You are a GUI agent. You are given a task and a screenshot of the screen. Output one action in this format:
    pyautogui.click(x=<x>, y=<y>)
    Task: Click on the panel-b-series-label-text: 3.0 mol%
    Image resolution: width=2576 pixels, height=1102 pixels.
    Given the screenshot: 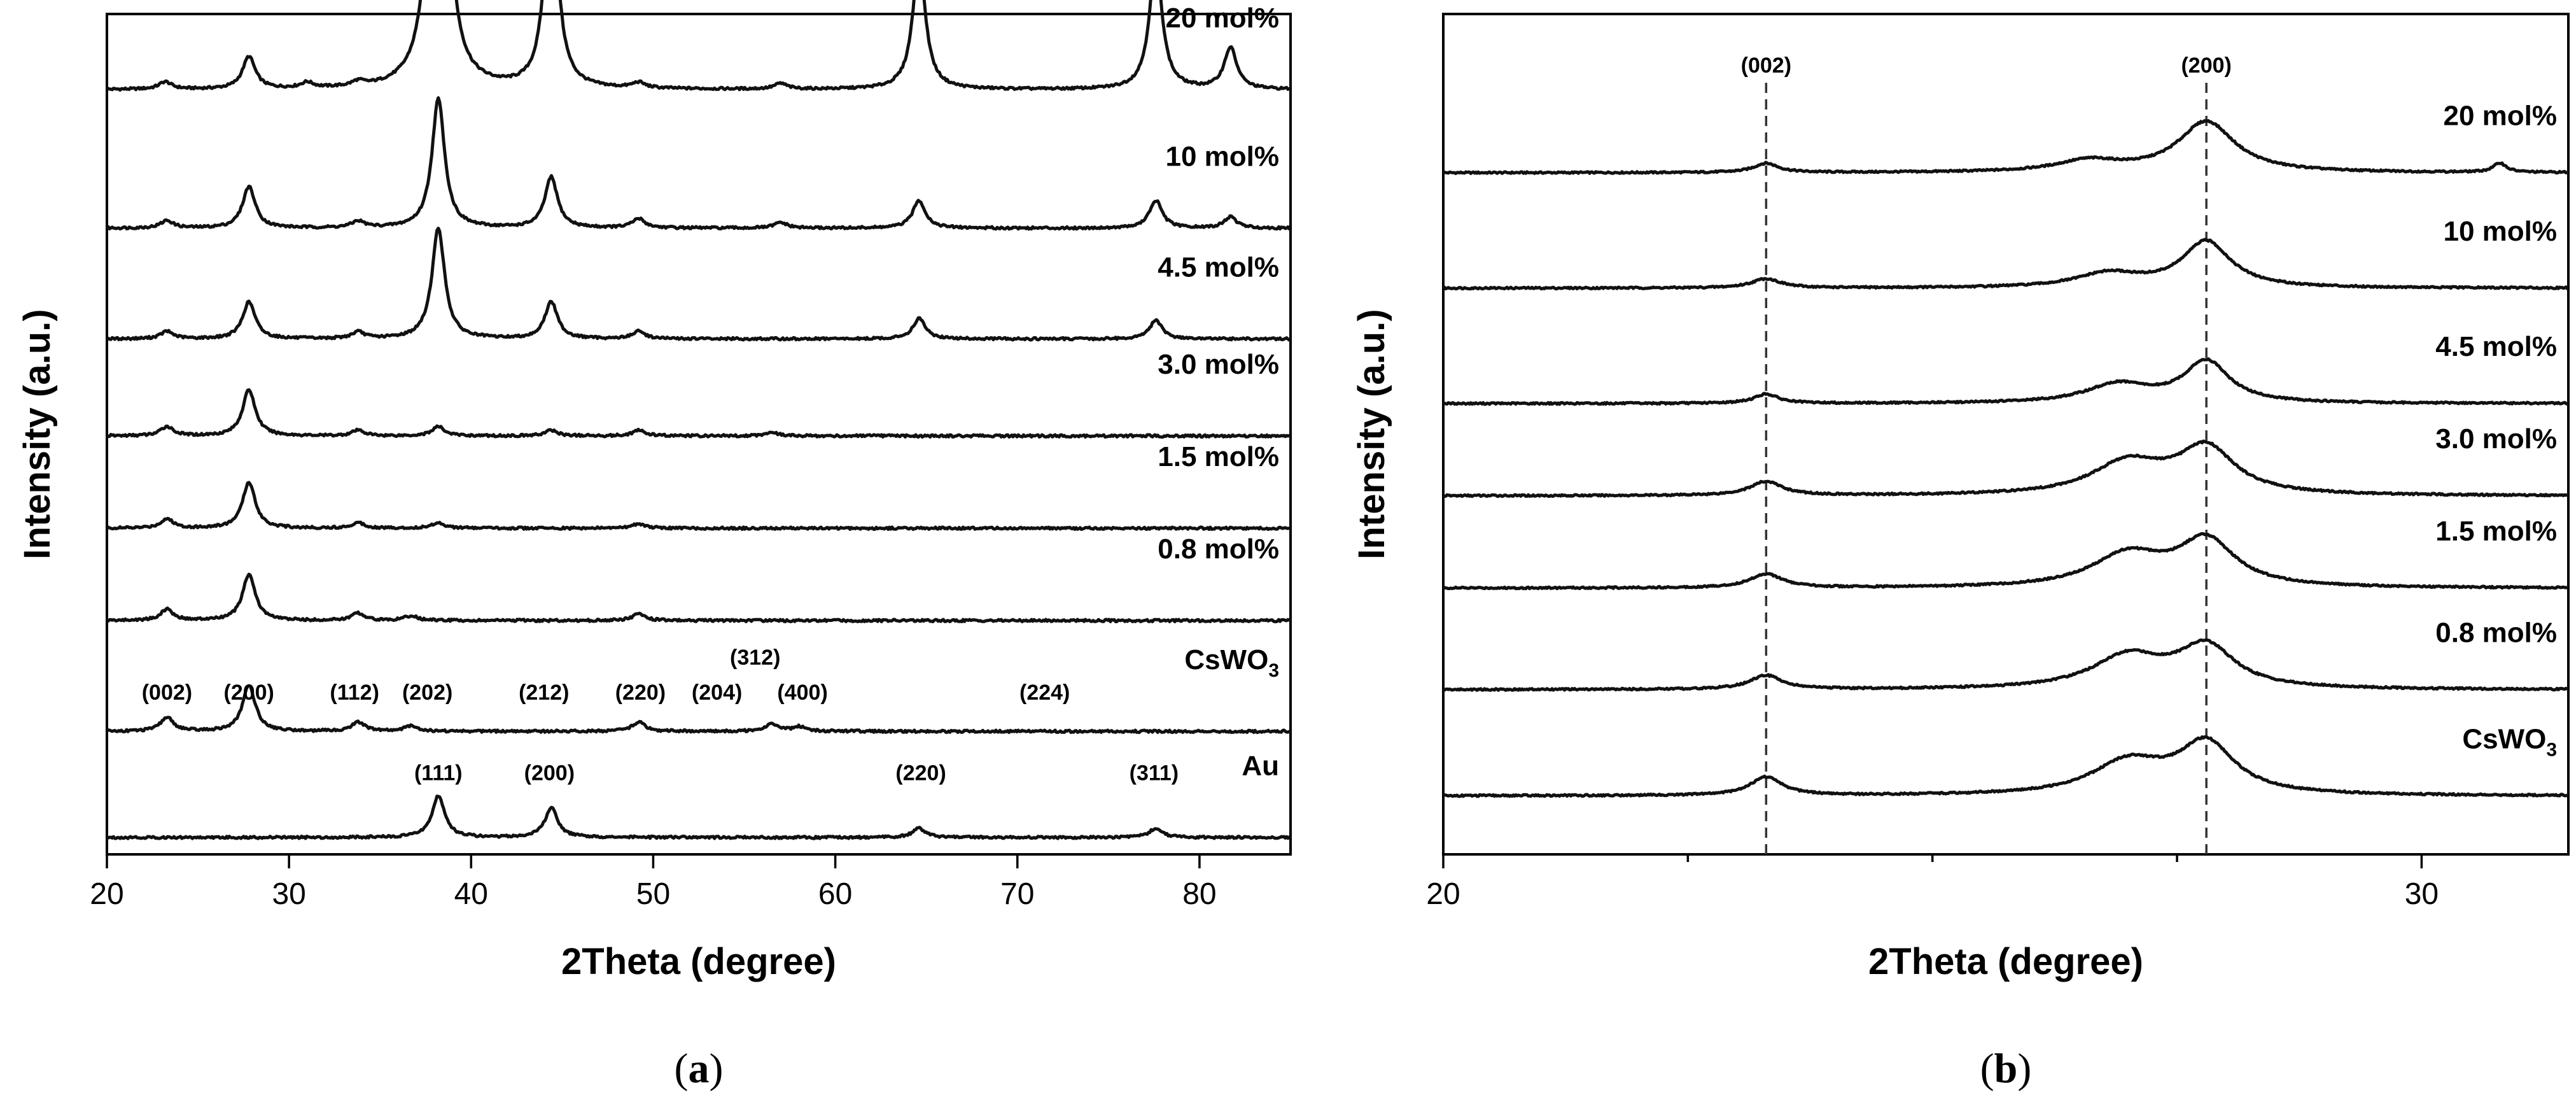 What is the action you would take?
    pyautogui.click(x=2496, y=439)
    